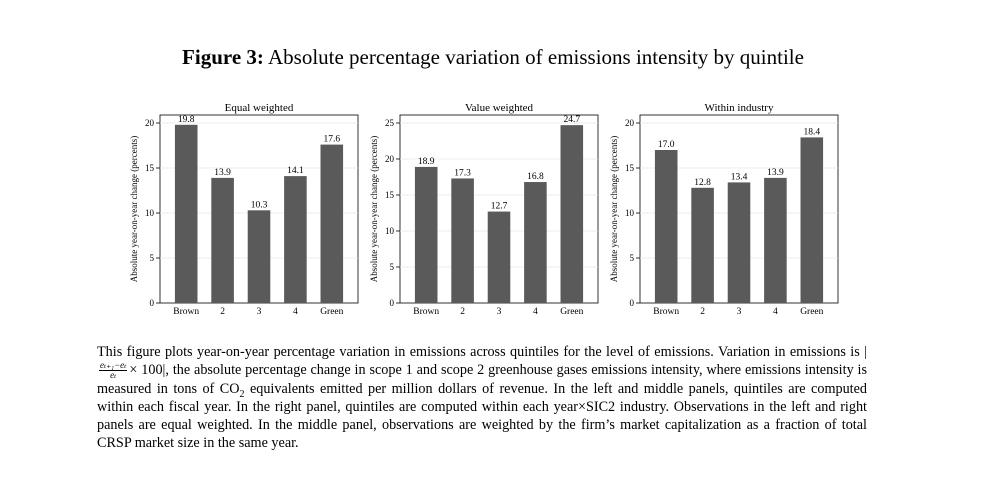 Image resolution: width=986 pixels, height=493 pixels. What do you see at coordinates (739, 177) in the screenshot?
I see `bar-value-label: 13.4` at bounding box center [739, 177].